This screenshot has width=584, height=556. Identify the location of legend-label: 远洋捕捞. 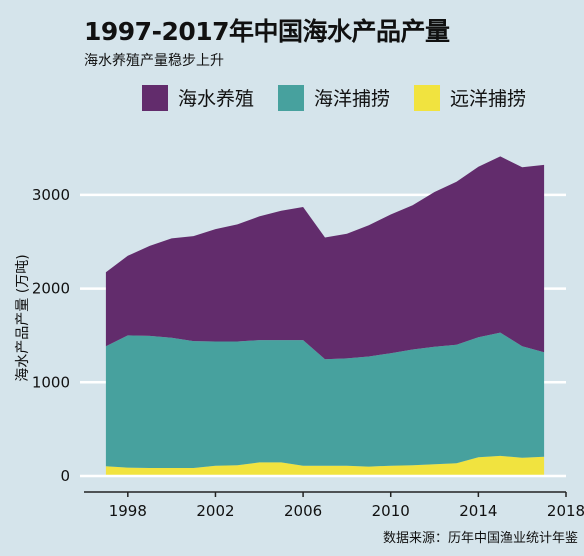
(488, 99).